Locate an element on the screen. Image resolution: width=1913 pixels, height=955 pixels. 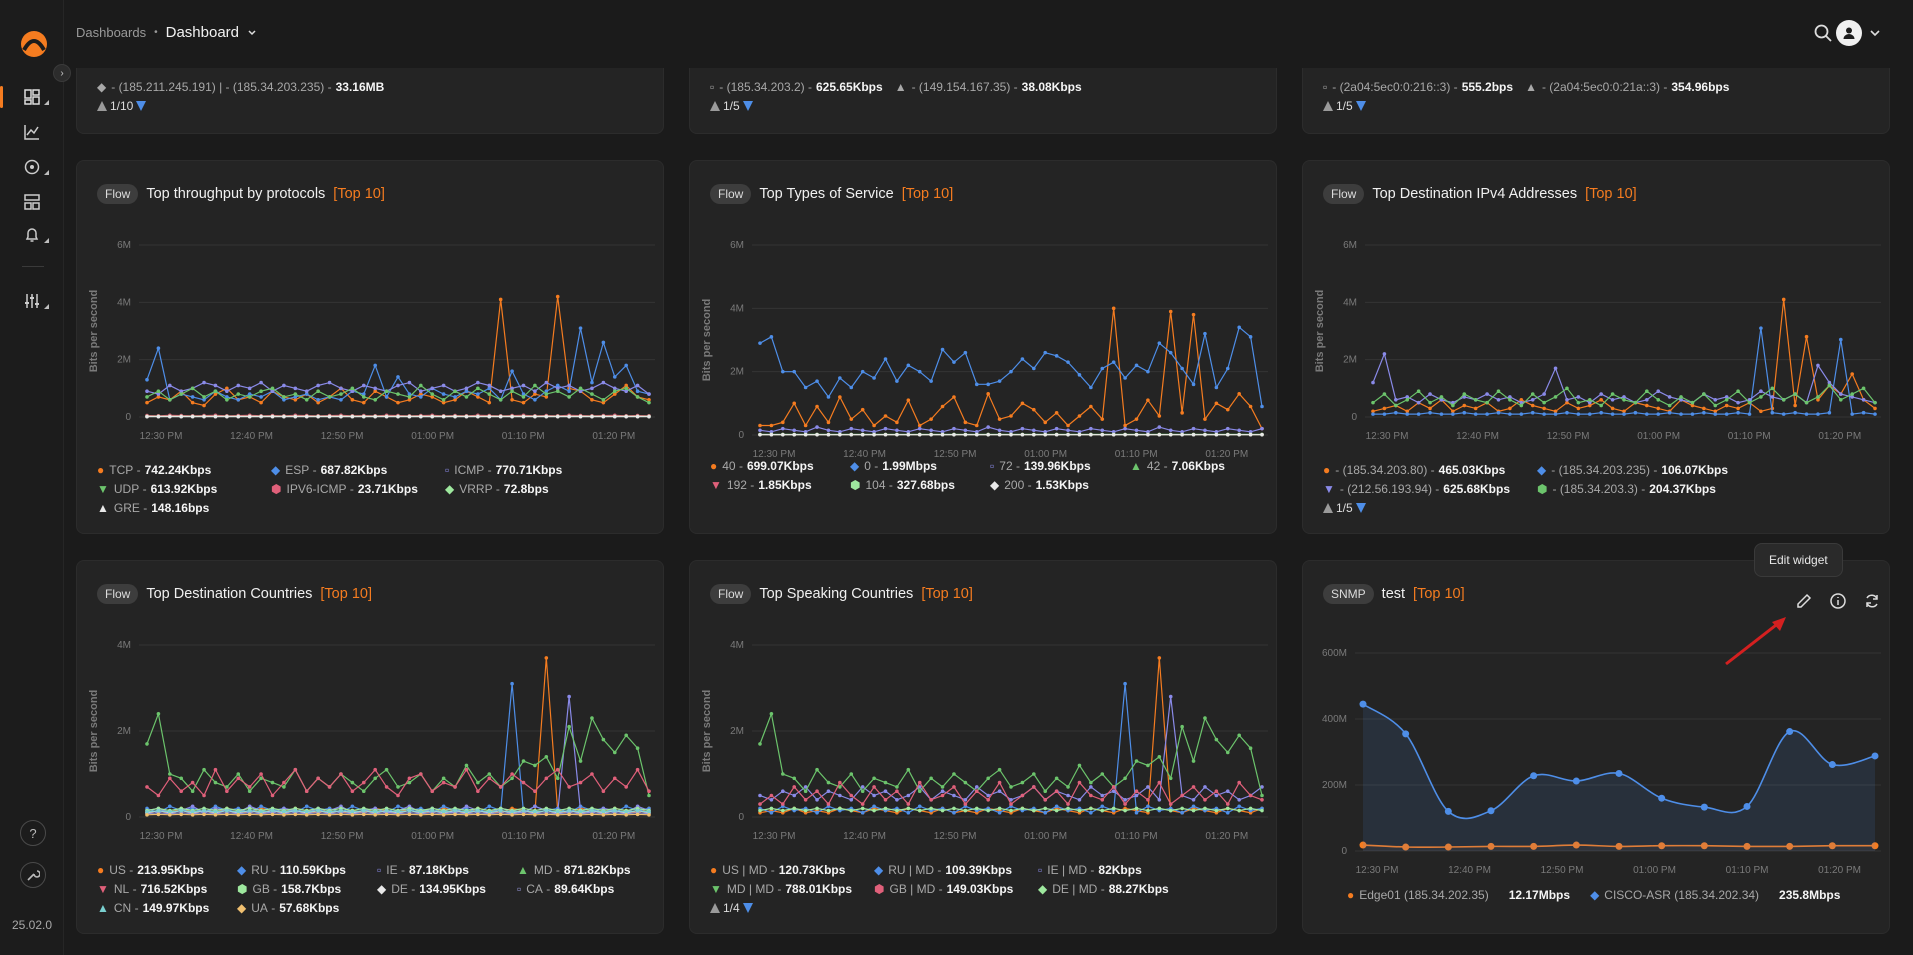
legend-item: ▼ UDP -613.92Kbps is located at coordinates (178, 489).